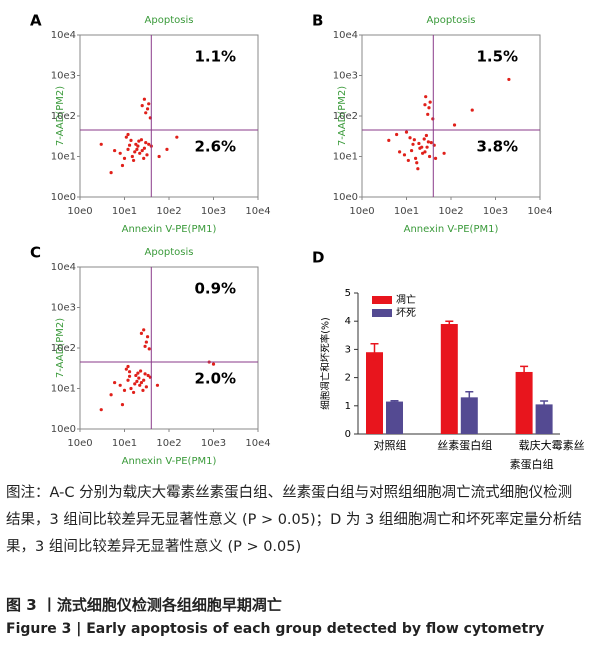 The image size is (589, 647). Describe the element at coordinates (464, 445) in the screenshot. I see `x-tick-label: 丝素蛋白组` at that location.